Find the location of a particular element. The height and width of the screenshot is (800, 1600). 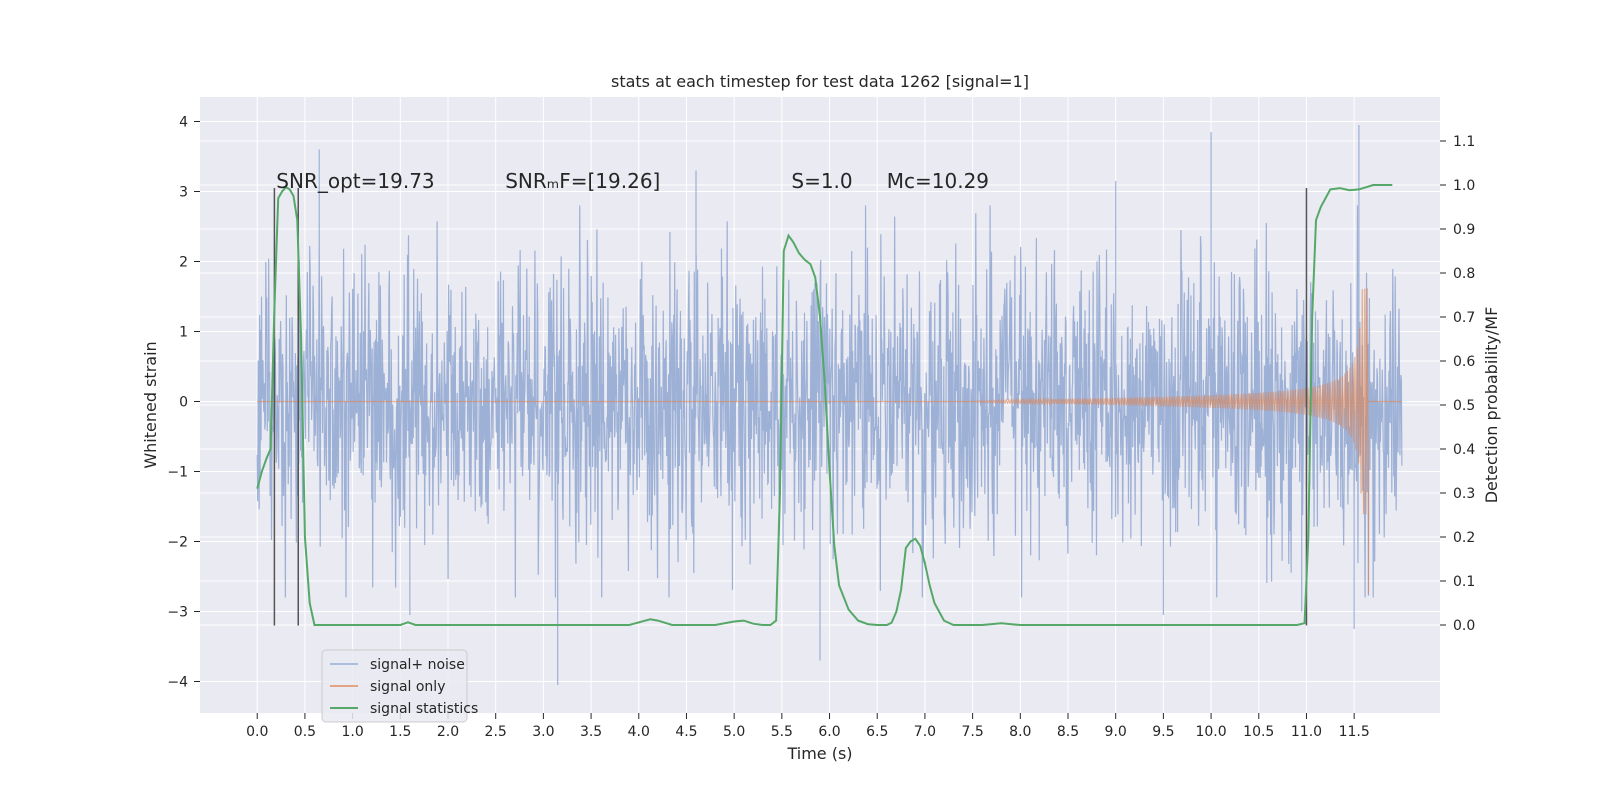

y-tick-label: 1 is located at coordinates (183, 333).